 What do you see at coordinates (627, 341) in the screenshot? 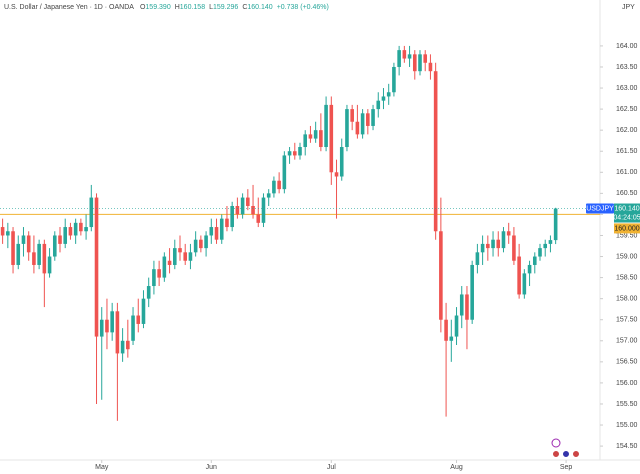
I see `y-tick-label: 157.00` at bounding box center [627, 341].